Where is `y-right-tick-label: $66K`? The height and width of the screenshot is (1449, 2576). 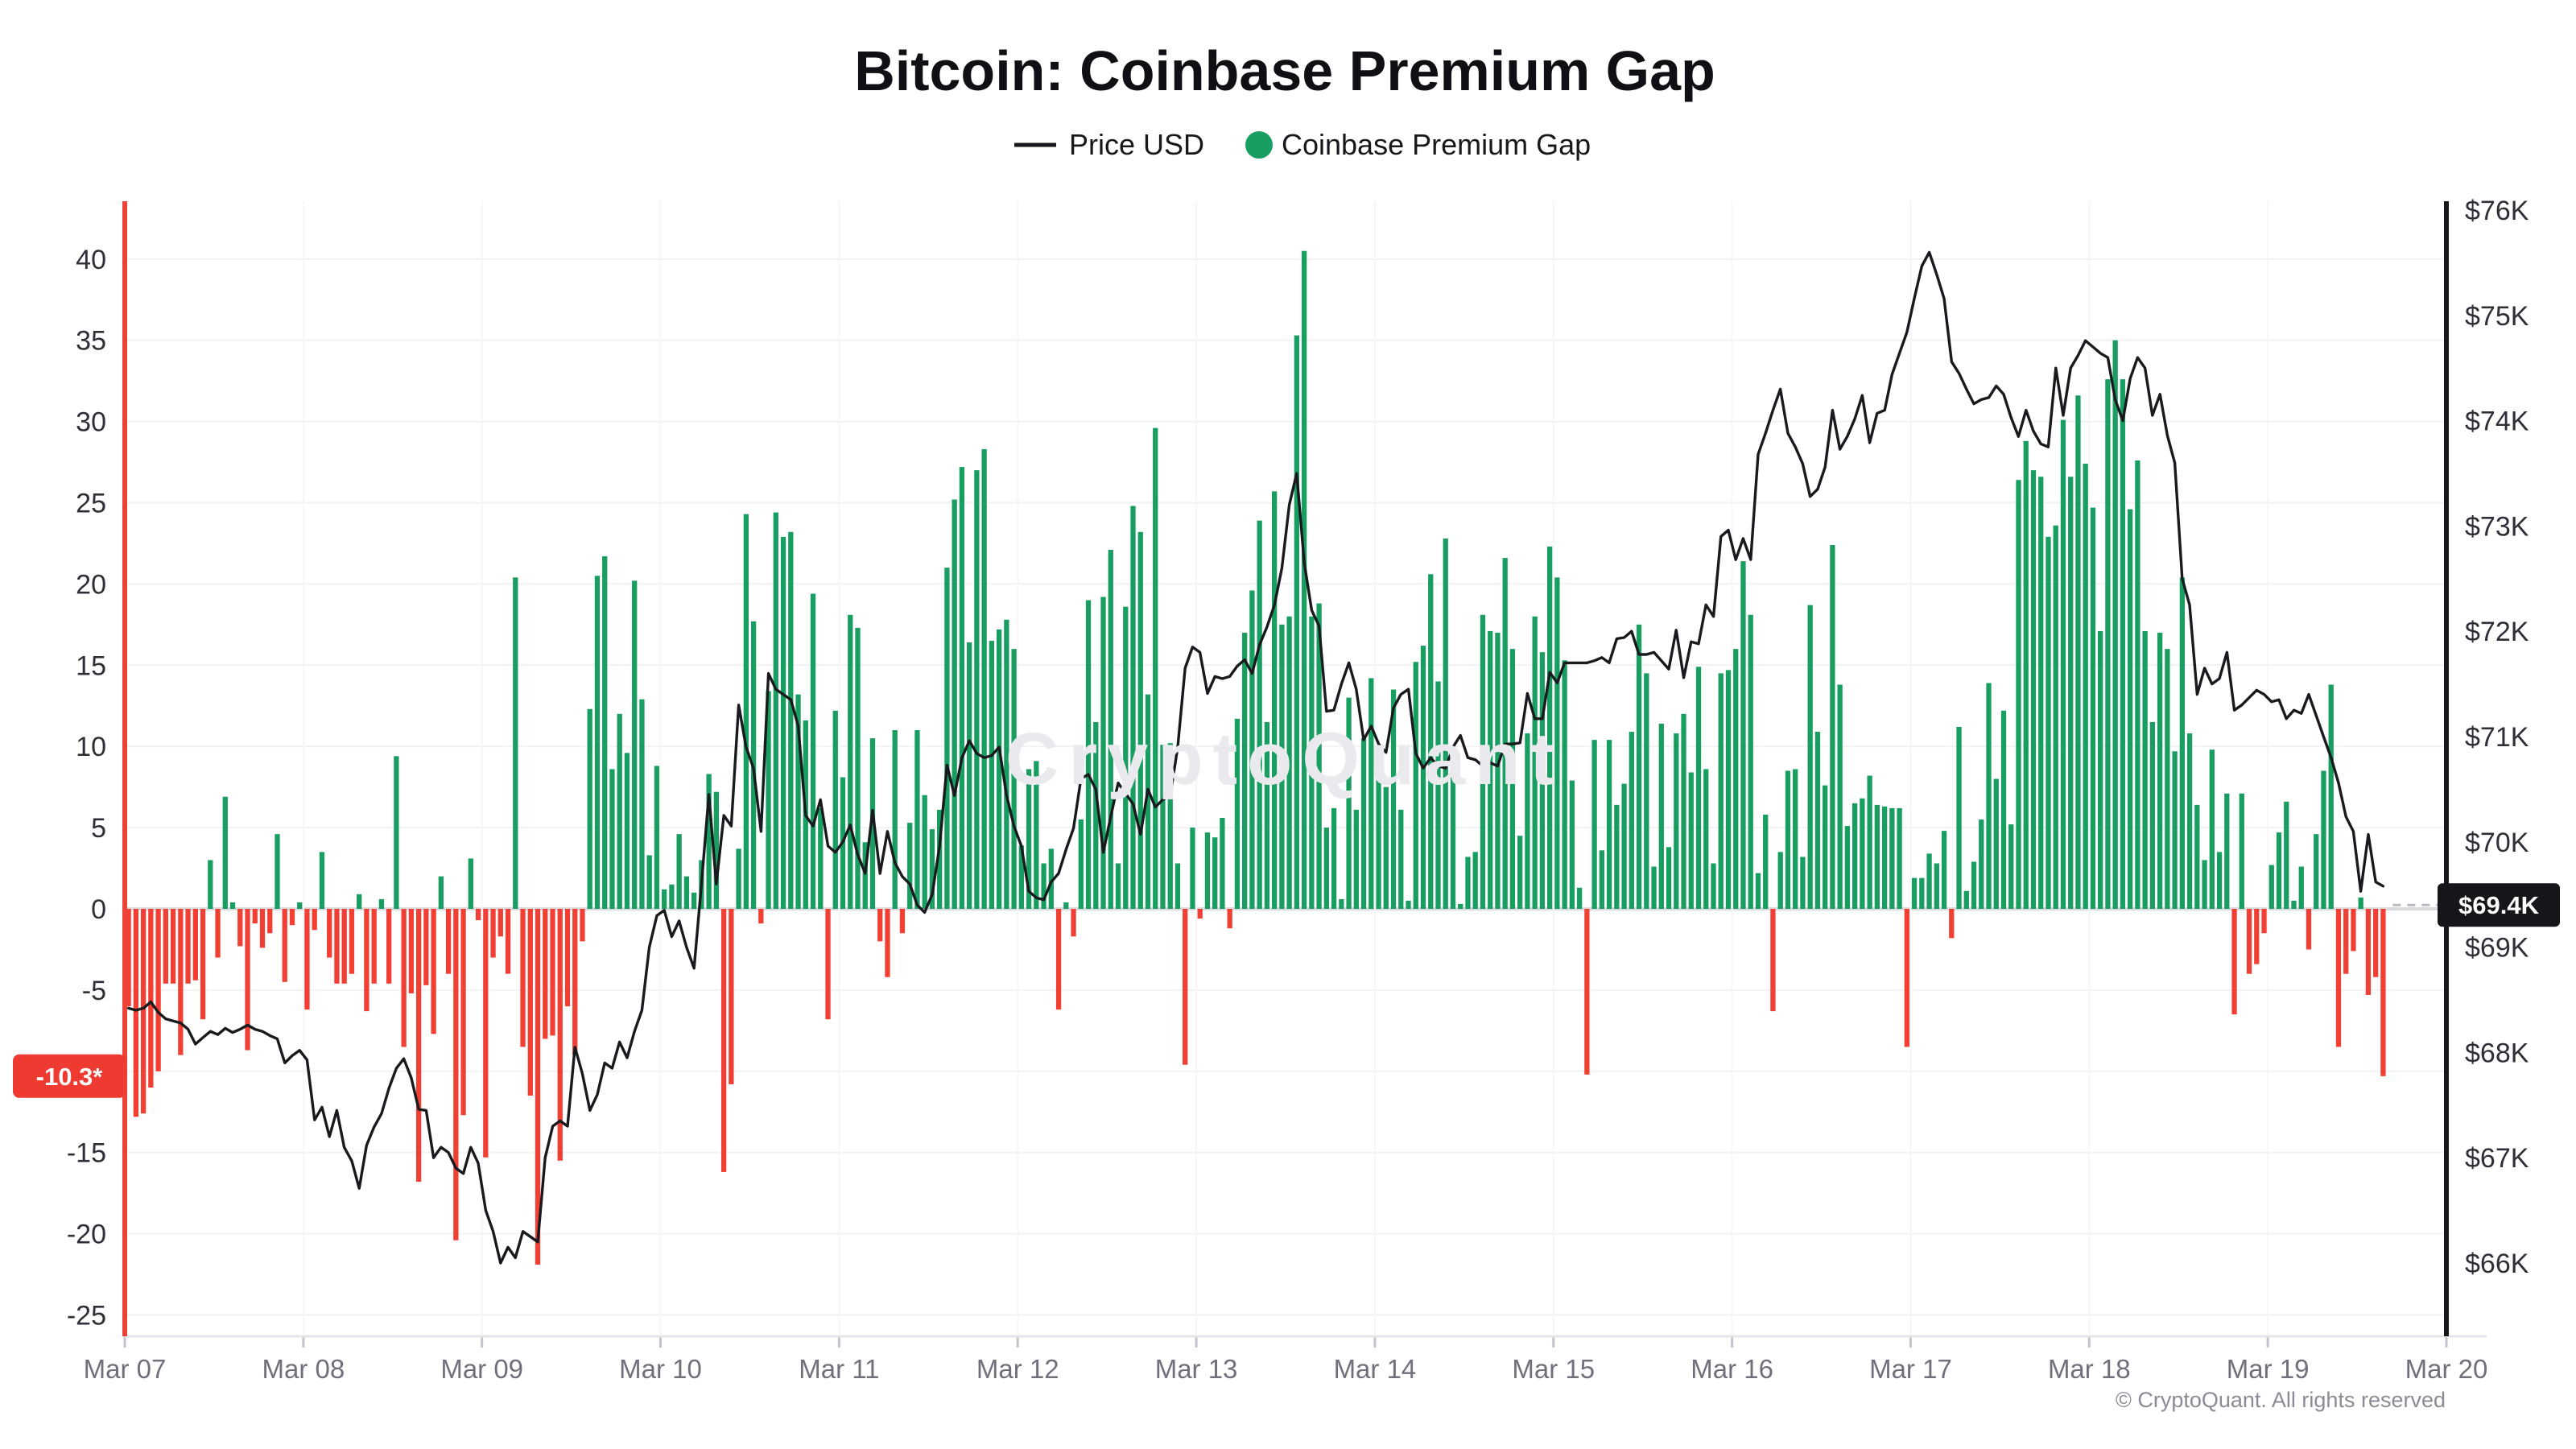 y-right-tick-label: $66K is located at coordinates (2497, 1264).